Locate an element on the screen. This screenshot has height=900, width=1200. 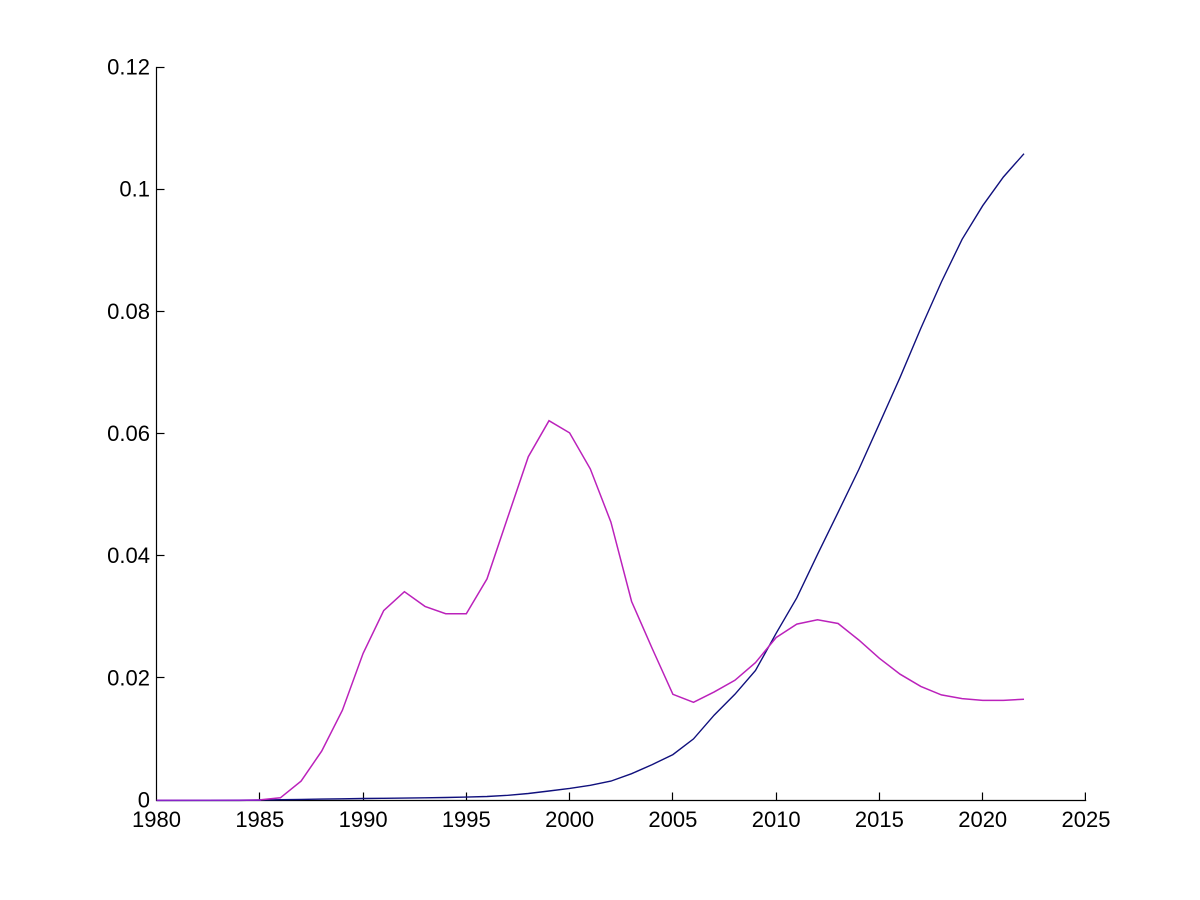
svg-text: 2010 is located at coordinates (776, 819).